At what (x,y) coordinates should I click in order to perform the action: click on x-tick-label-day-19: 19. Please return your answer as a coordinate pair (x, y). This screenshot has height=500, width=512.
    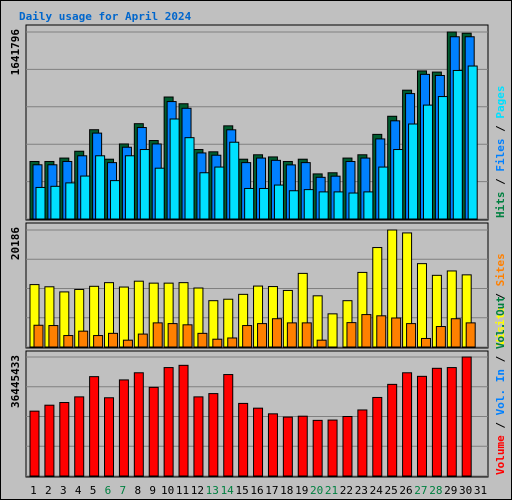
    Looking at the image, I should click on (301, 490).